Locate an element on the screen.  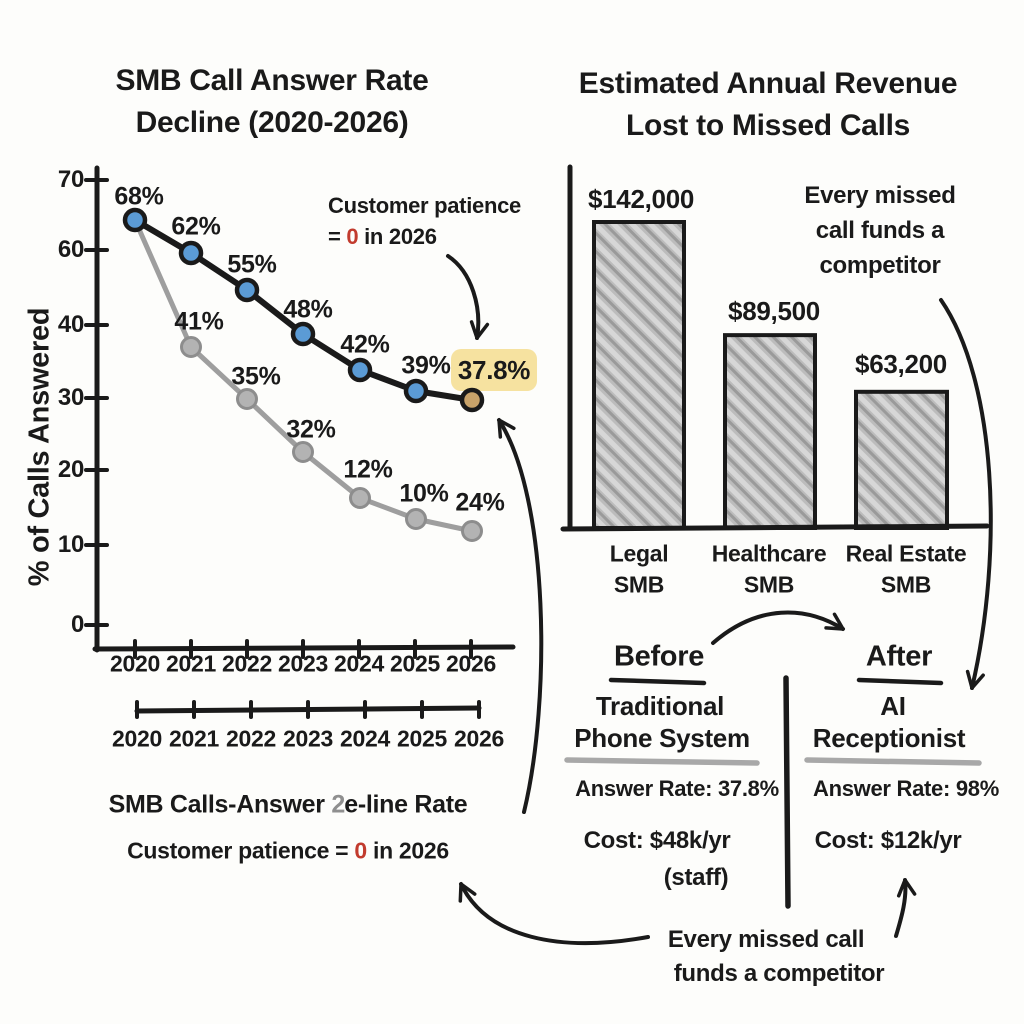
y-tick-label: 60 is located at coordinates (70, 249).